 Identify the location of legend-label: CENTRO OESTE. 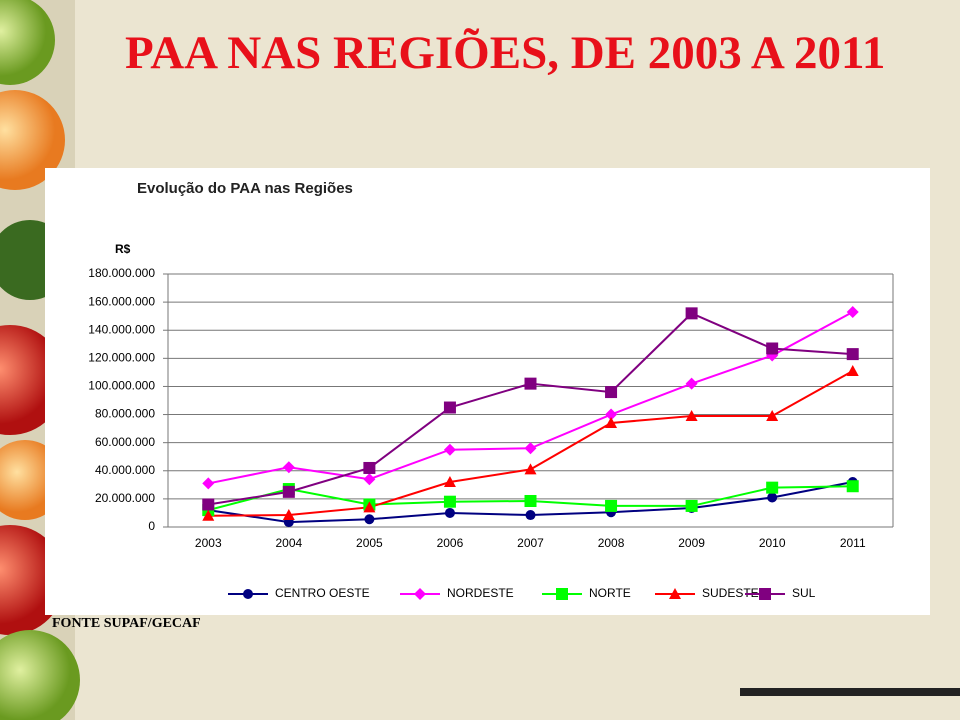
(322, 593).